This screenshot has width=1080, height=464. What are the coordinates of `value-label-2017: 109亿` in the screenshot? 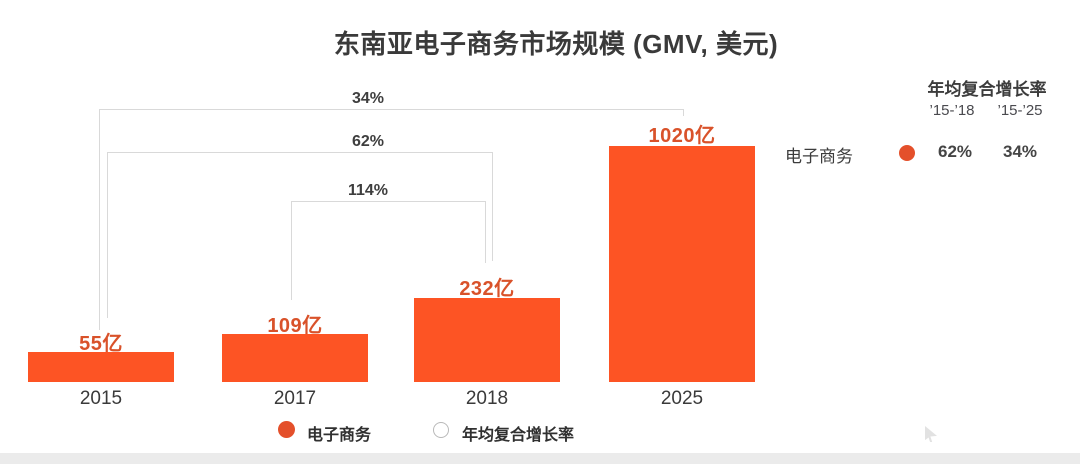 It's located at (295, 326).